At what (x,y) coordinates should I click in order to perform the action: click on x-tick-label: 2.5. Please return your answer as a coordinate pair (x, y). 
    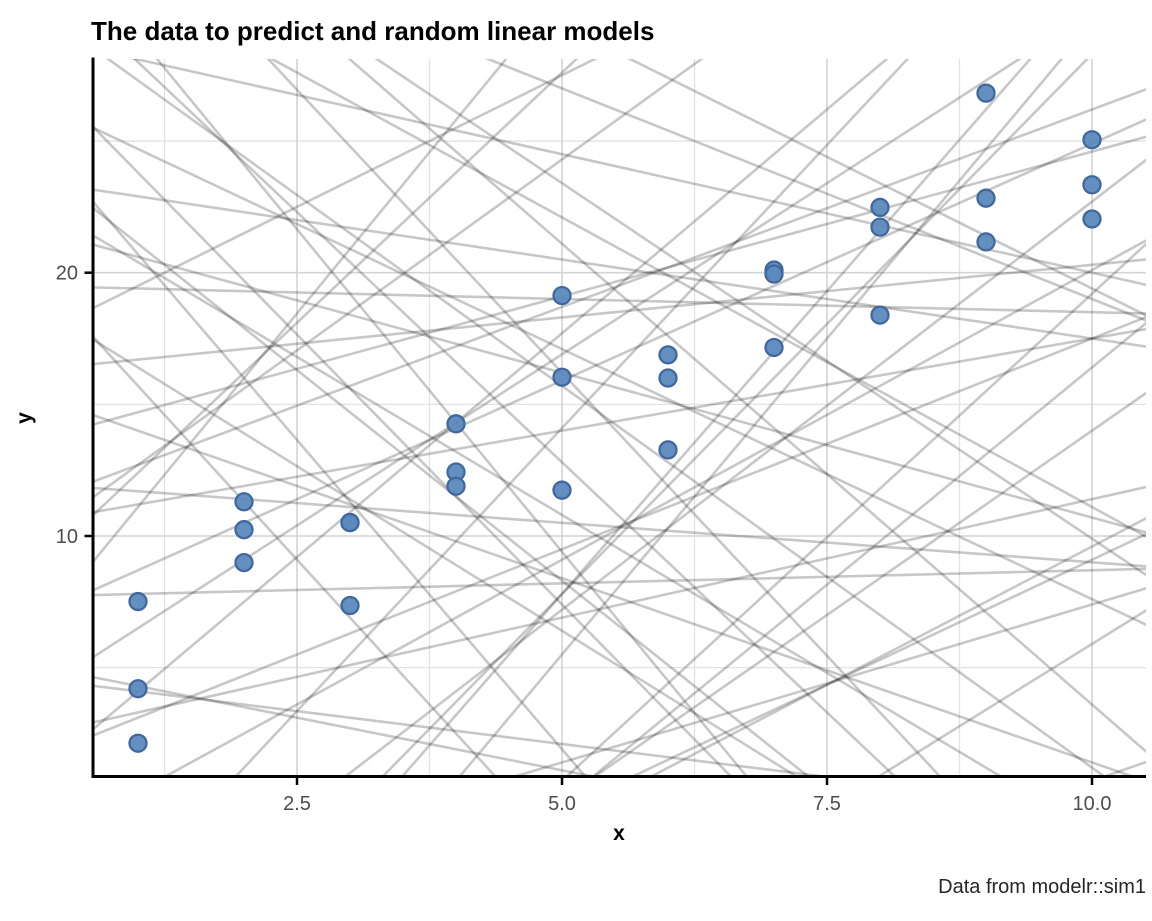
    Looking at the image, I should click on (297, 804).